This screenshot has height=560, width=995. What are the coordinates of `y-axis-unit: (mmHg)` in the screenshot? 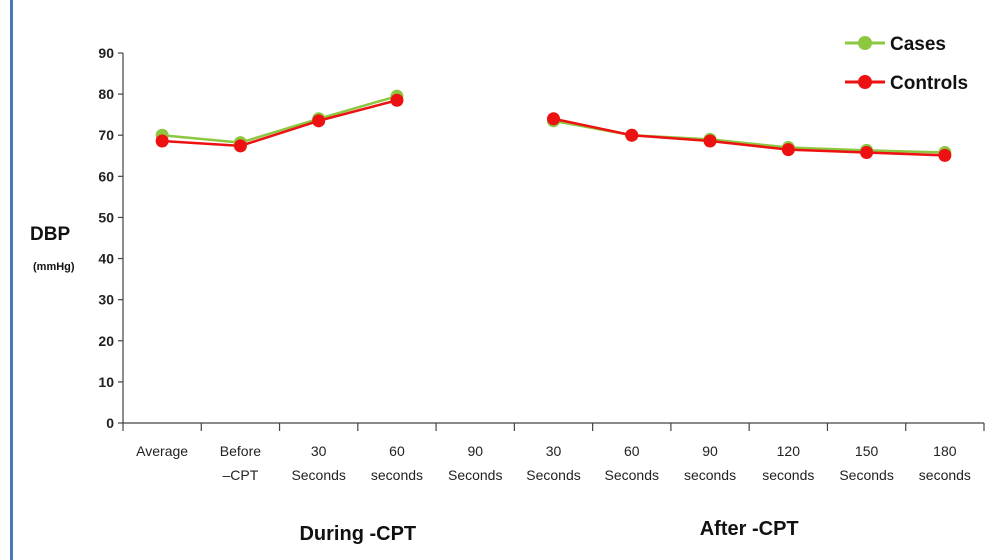 It's located at (54, 267).